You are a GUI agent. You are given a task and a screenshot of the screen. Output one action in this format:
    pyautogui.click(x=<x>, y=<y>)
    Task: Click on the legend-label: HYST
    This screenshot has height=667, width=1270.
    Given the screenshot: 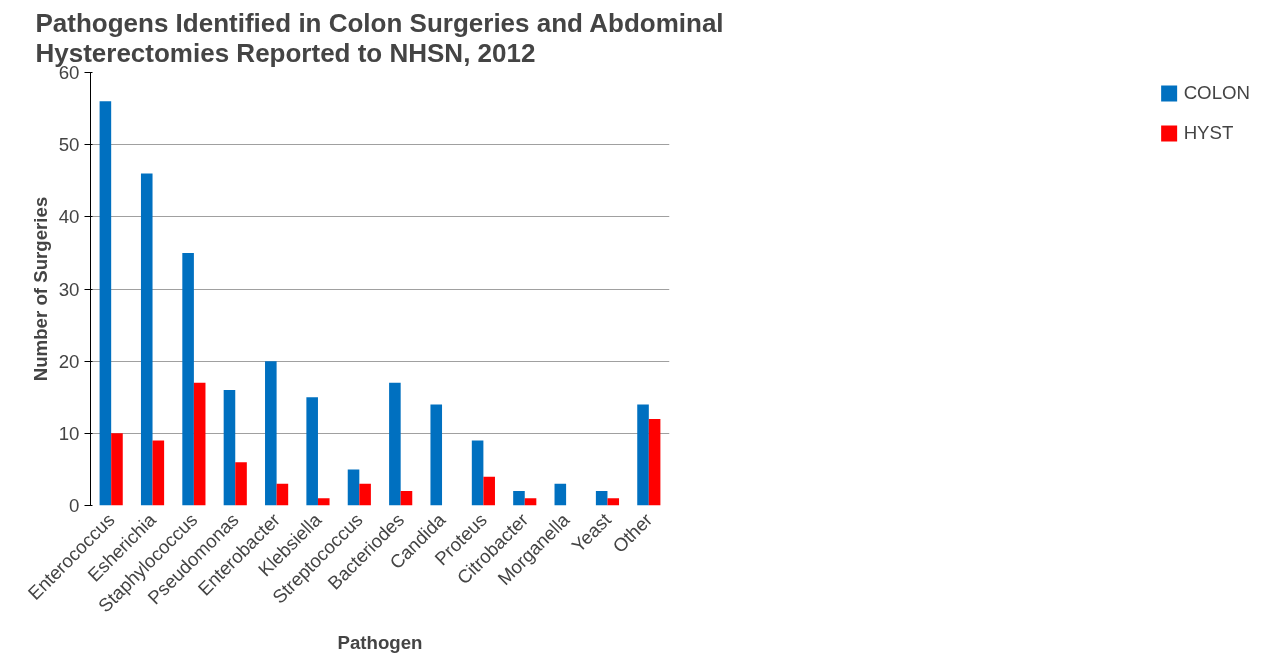 What is the action you would take?
    pyautogui.click(x=1208, y=133)
    